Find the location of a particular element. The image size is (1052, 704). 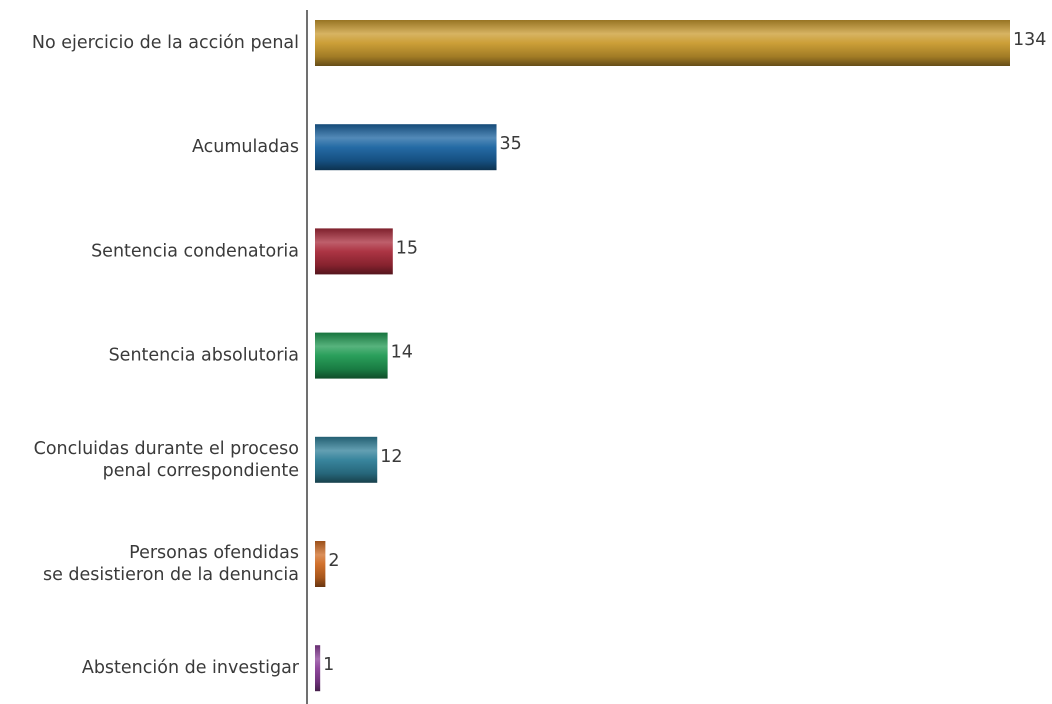

value-label-2: 15 is located at coordinates (407, 248).